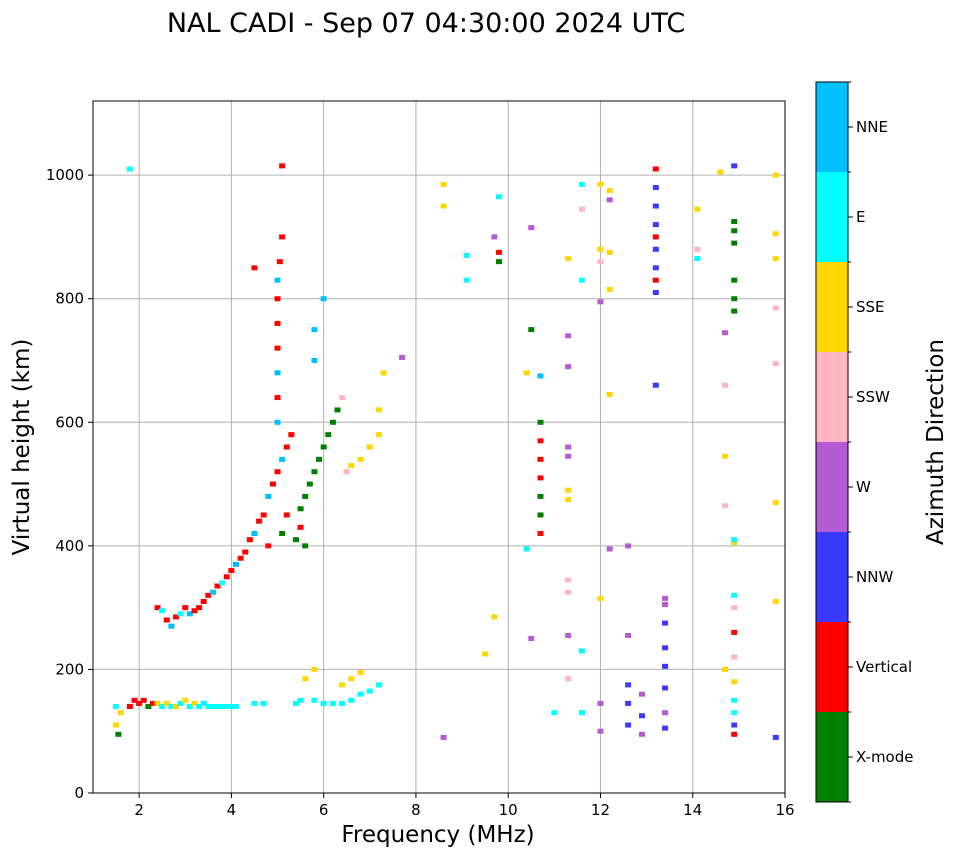 This screenshot has width=958, height=857. I want to click on colorbar-label: Azimuth Direction, so click(936, 442).